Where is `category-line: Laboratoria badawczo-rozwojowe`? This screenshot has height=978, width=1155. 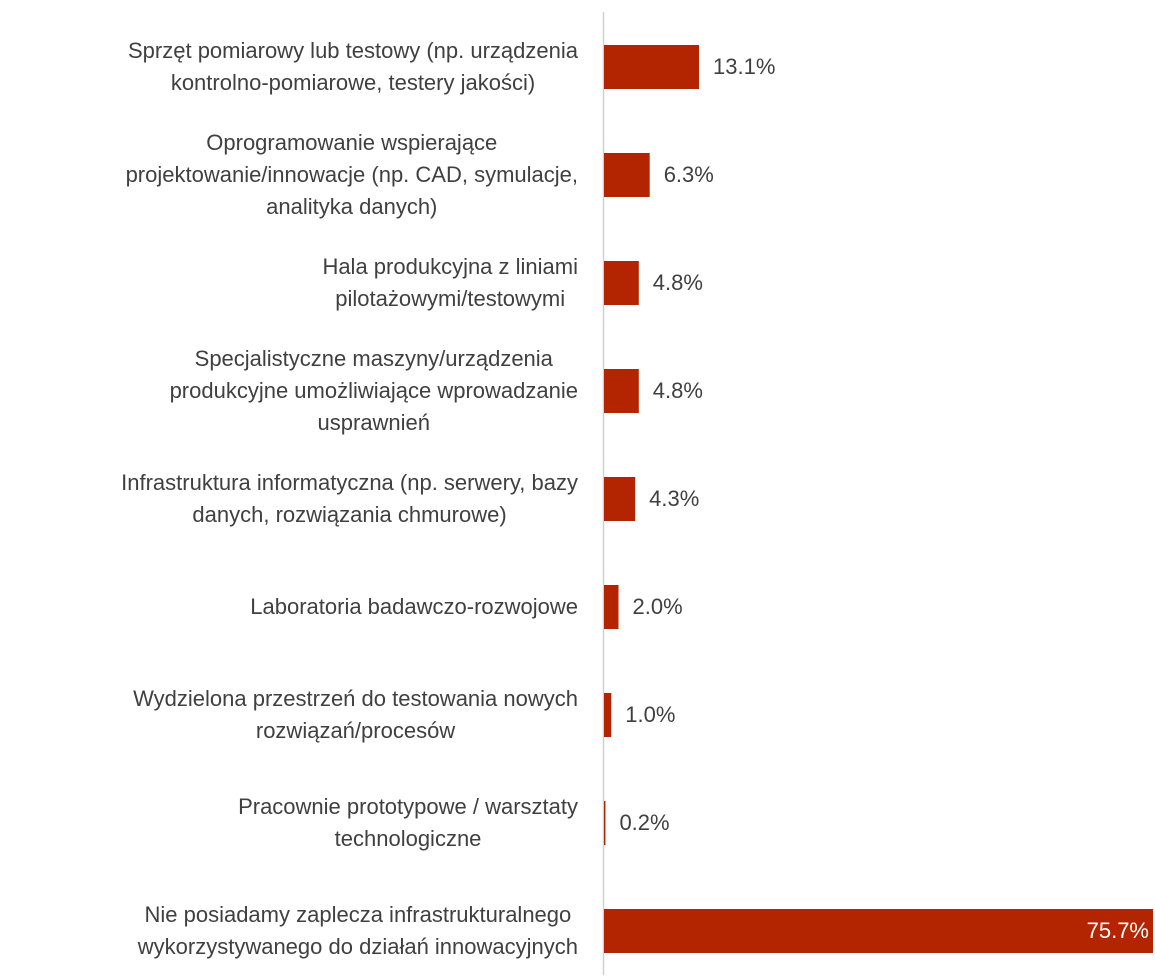 category-line: Laboratoria badawczo-rozwojowe is located at coordinates (414, 606).